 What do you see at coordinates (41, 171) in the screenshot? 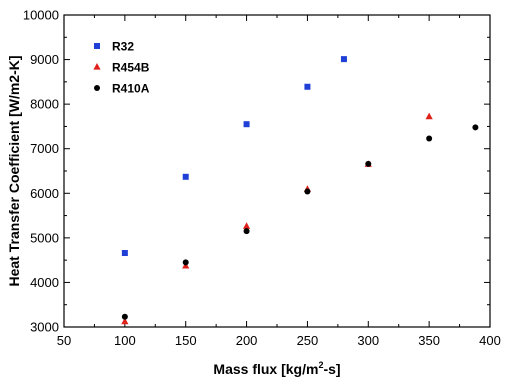
I see `y-tick-labels: 3000 4000 5000 6000 7000 8000 9000 10000` at bounding box center [41, 171].